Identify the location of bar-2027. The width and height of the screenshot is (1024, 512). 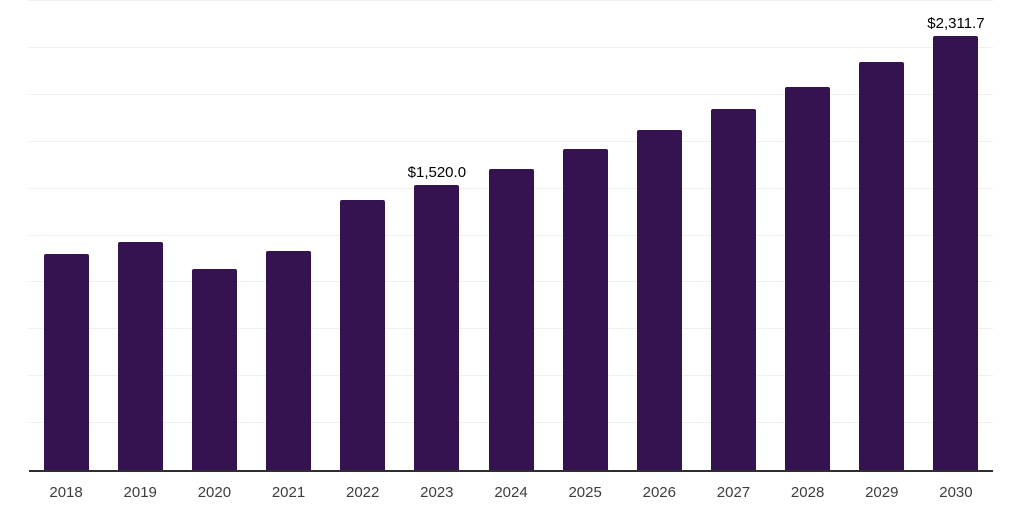
(733, 289).